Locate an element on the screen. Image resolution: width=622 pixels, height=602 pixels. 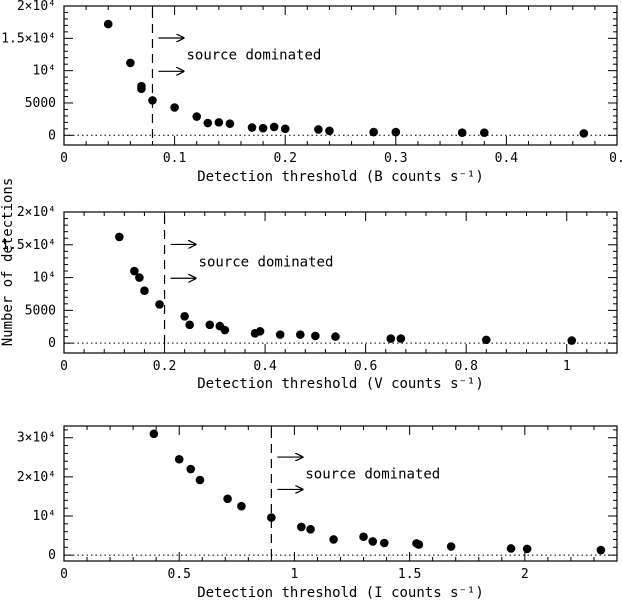
x-tick-label: 2 is located at coordinates (525, 574).